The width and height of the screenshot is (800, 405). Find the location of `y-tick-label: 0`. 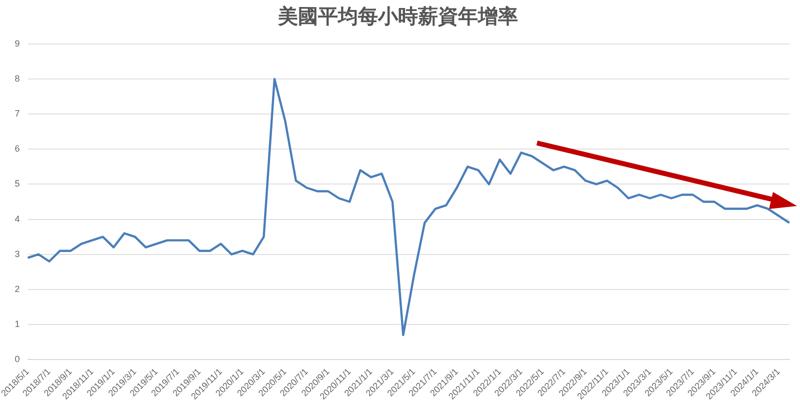

y-tick-label: 0 is located at coordinates (17, 359).